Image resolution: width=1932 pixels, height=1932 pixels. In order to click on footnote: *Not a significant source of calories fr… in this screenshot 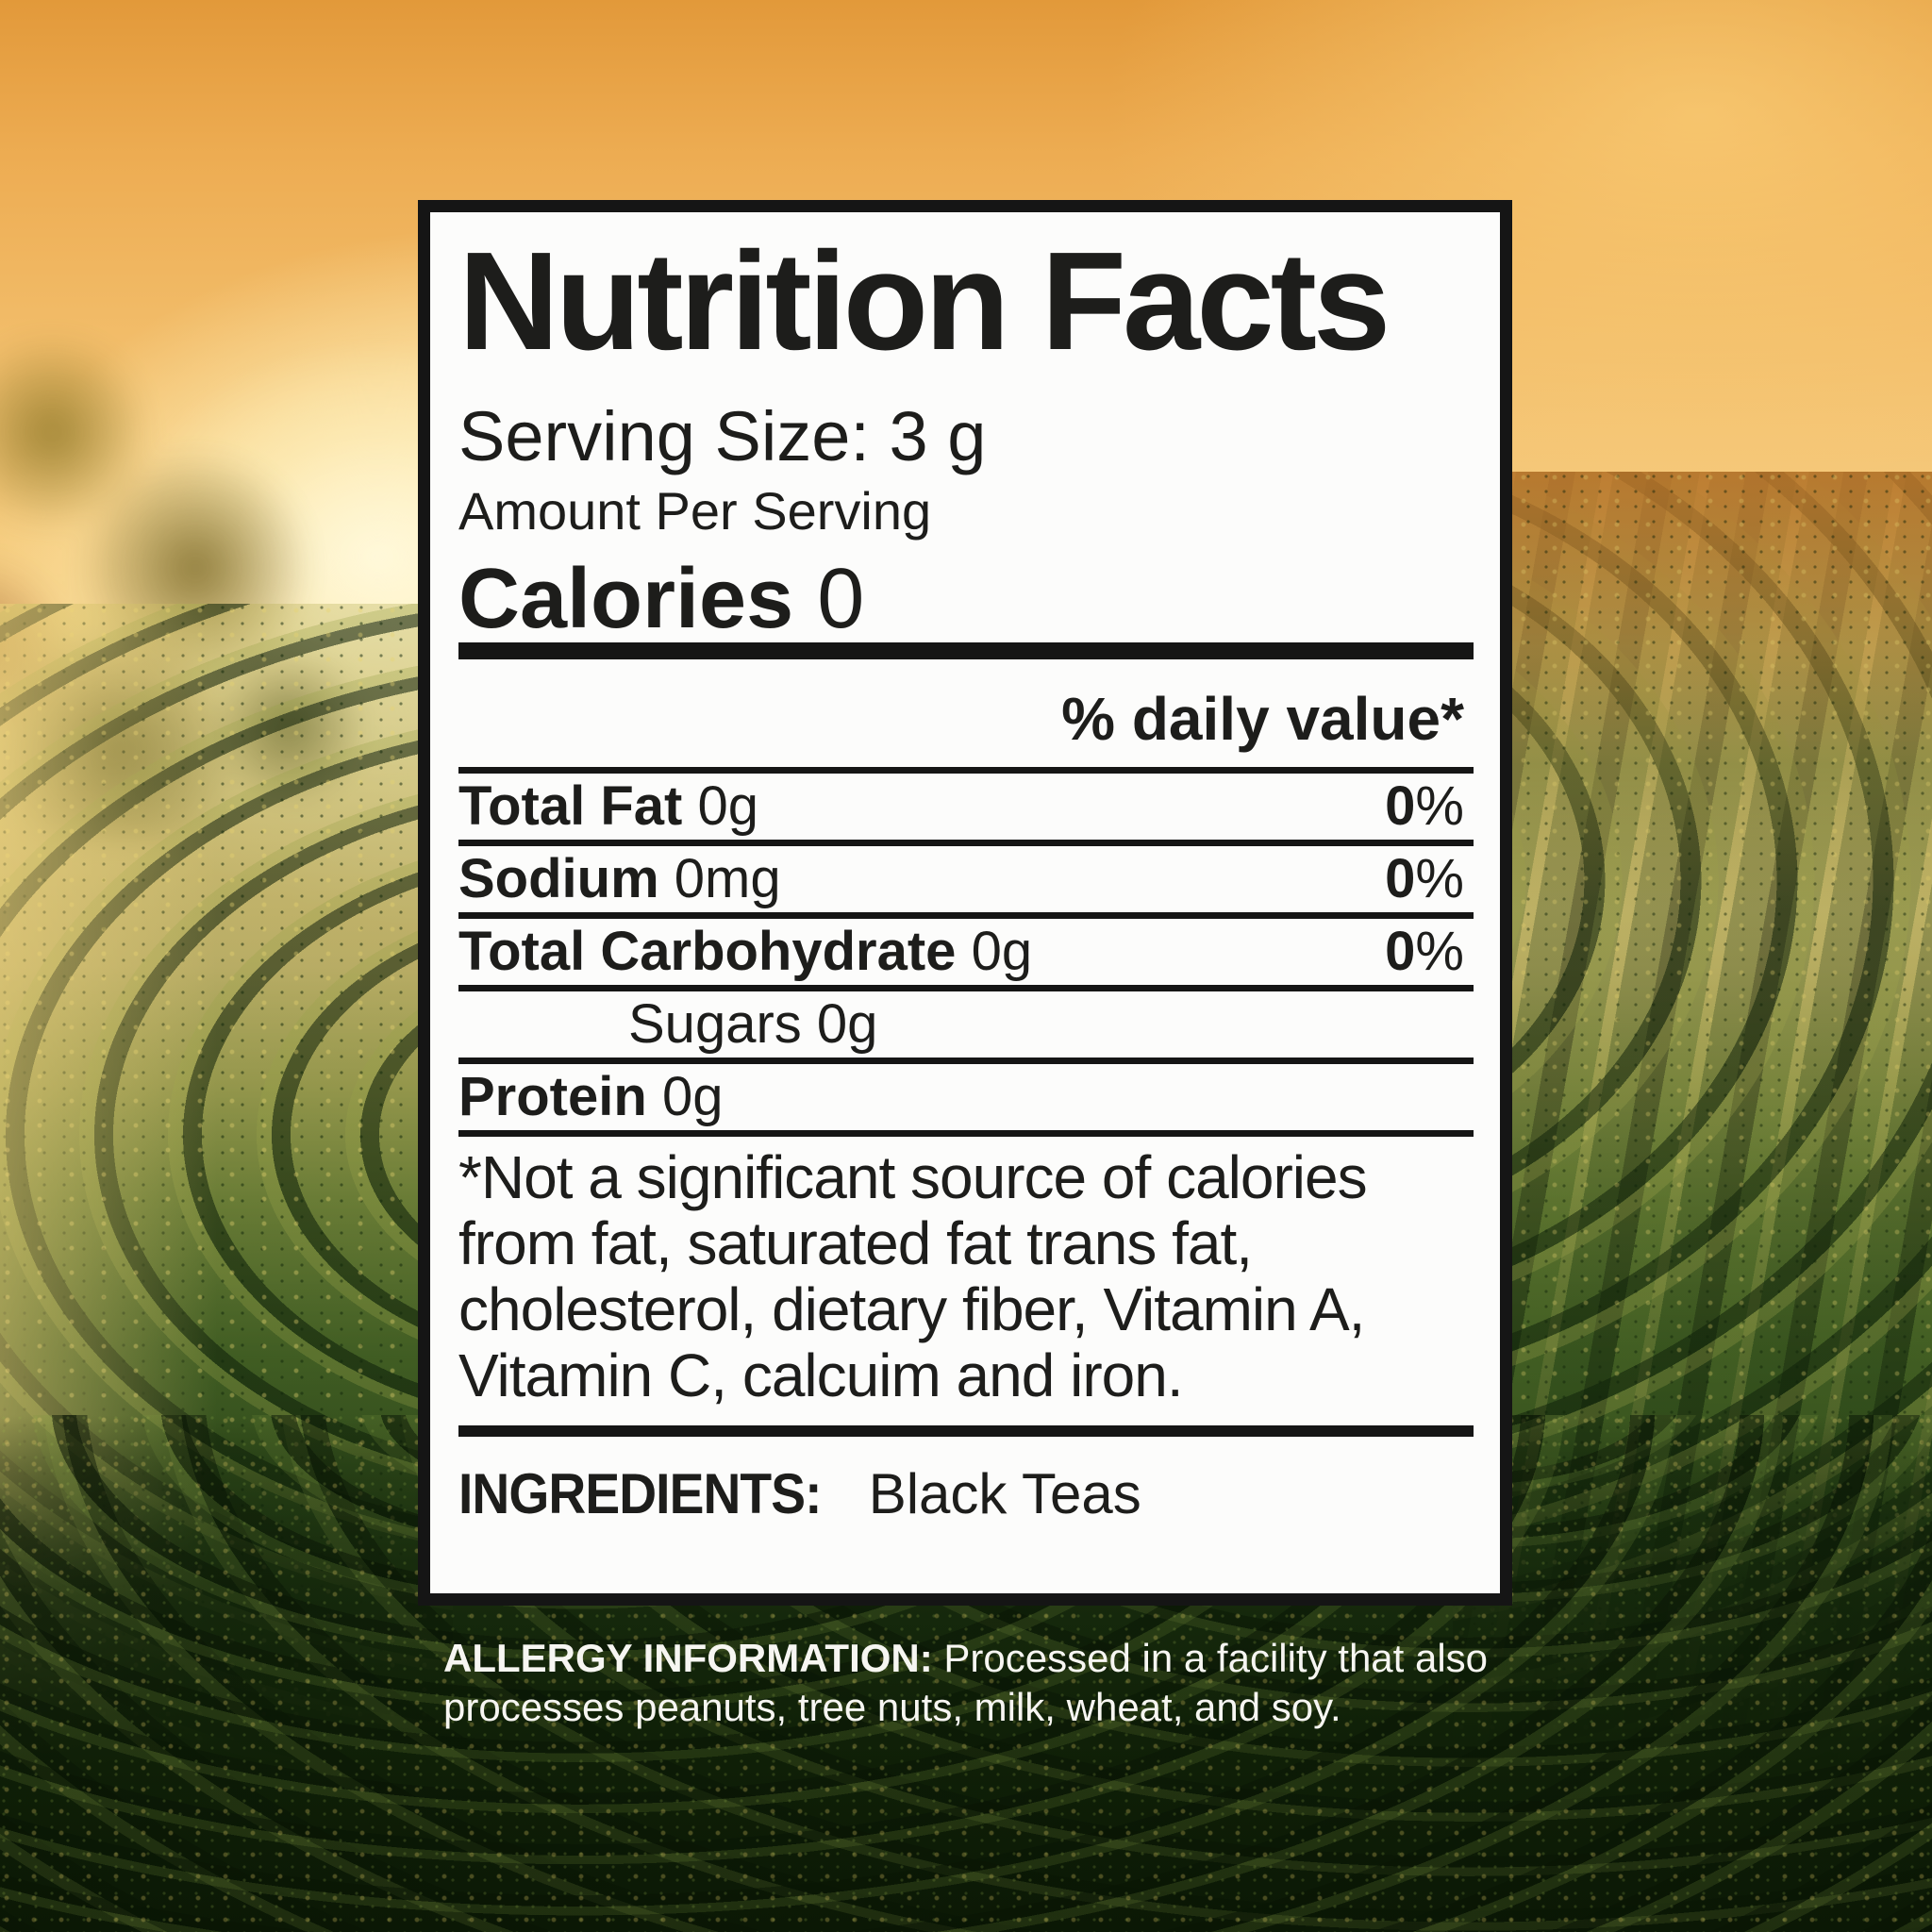, I will do `click(913, 1276)`.